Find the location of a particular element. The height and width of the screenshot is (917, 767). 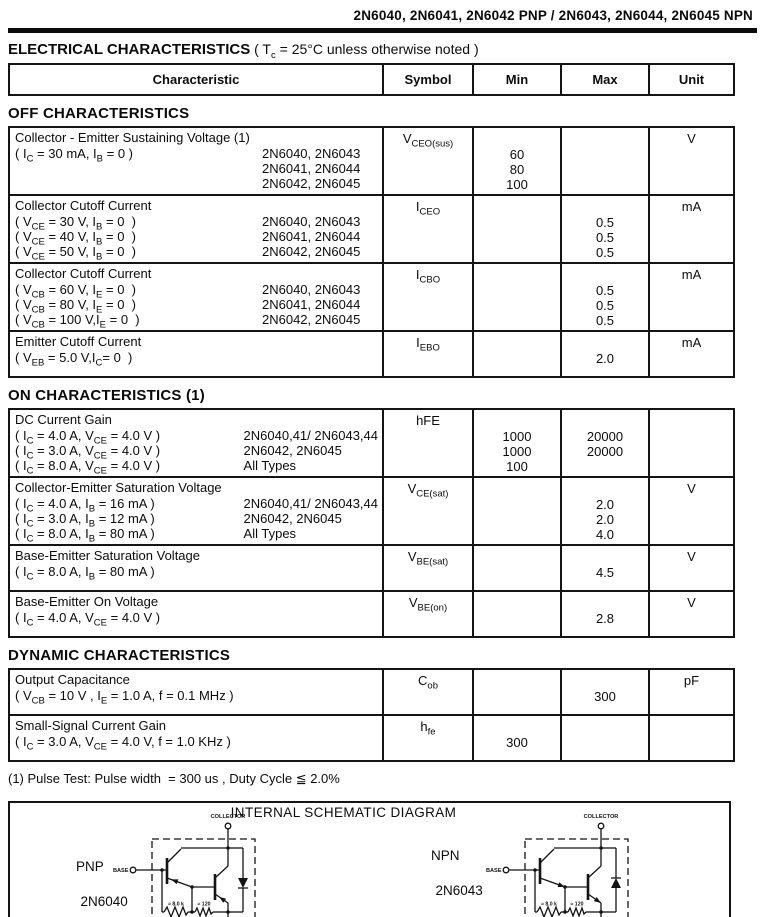

symbol: VCE(sat) is located at coordinates (427, 511).